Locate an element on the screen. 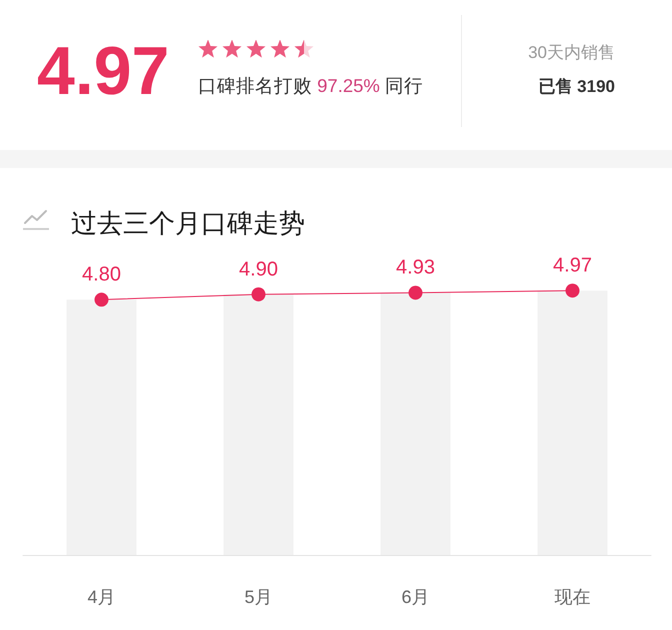 The width and height of the screenshot is (672, 630). text: 已售 3190 is located at coordinates (576, 86).